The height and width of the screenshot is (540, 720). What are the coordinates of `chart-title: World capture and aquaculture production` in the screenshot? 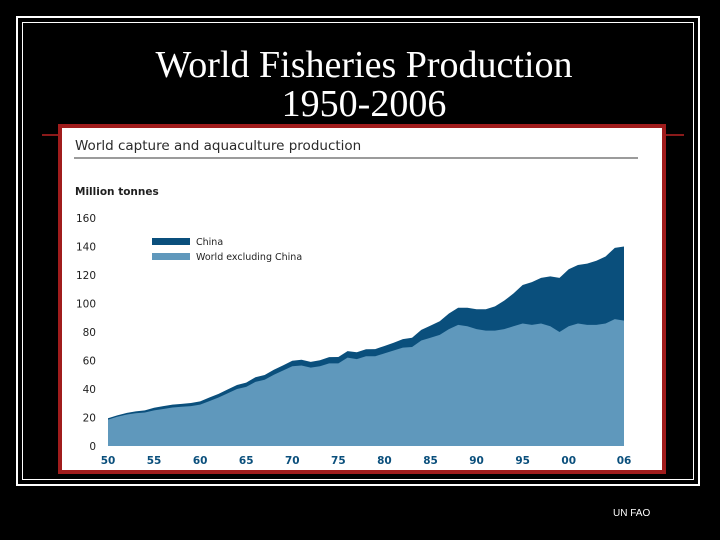 It's located at (218, 146).